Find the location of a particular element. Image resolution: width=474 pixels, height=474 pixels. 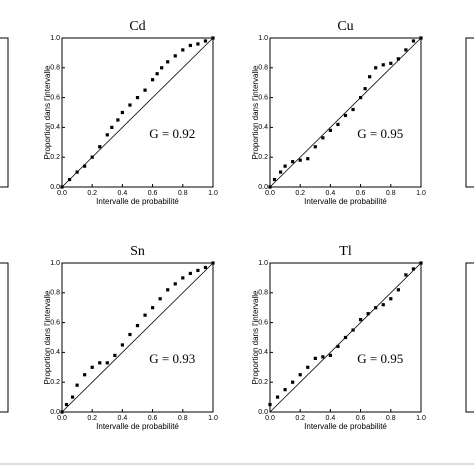

x-tick-label: 0.8 is located at coordinates (391, 193).